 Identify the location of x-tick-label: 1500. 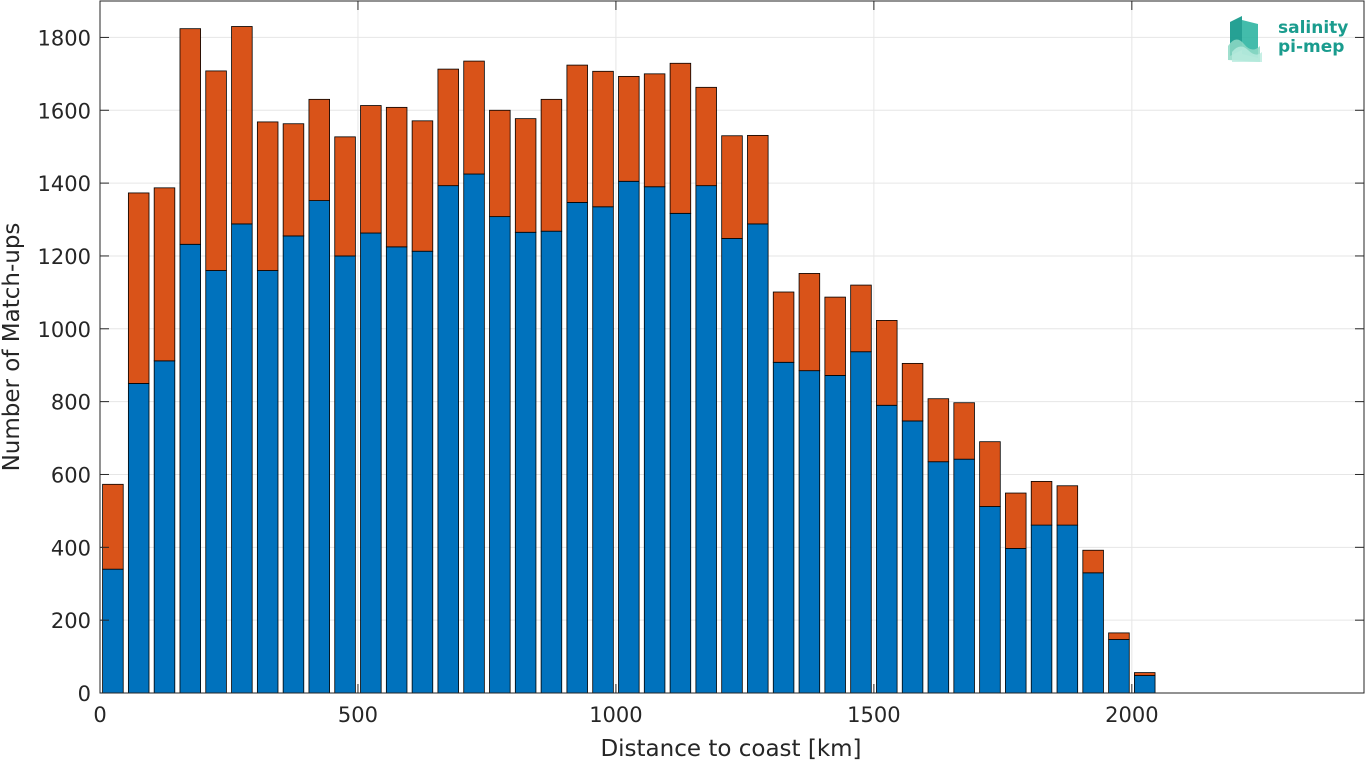
(873, 715).